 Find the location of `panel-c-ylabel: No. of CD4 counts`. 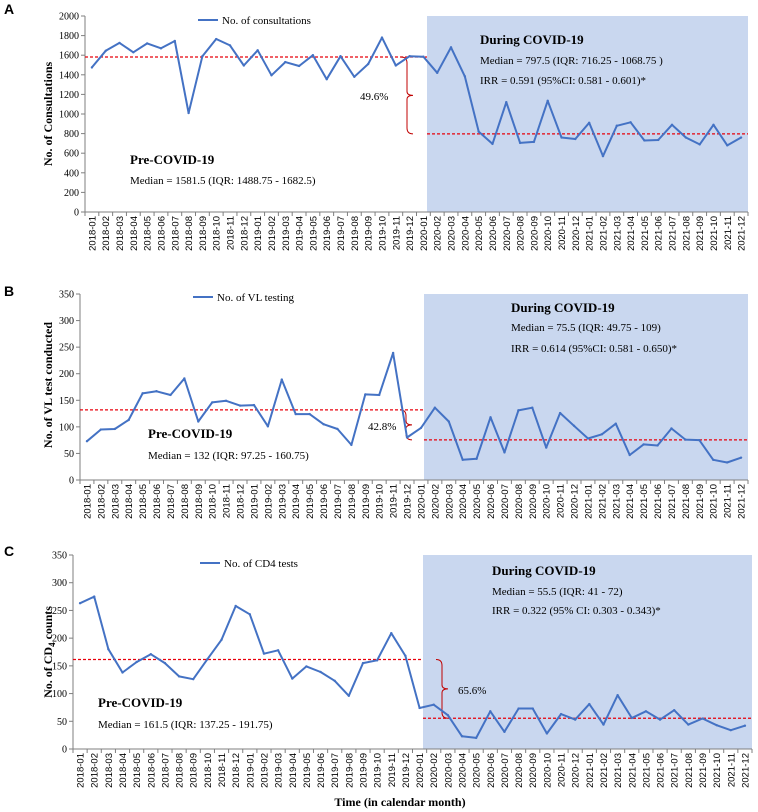

panel-c-ylabel: No. of CD4 counts is located at coordinates (49, 652).